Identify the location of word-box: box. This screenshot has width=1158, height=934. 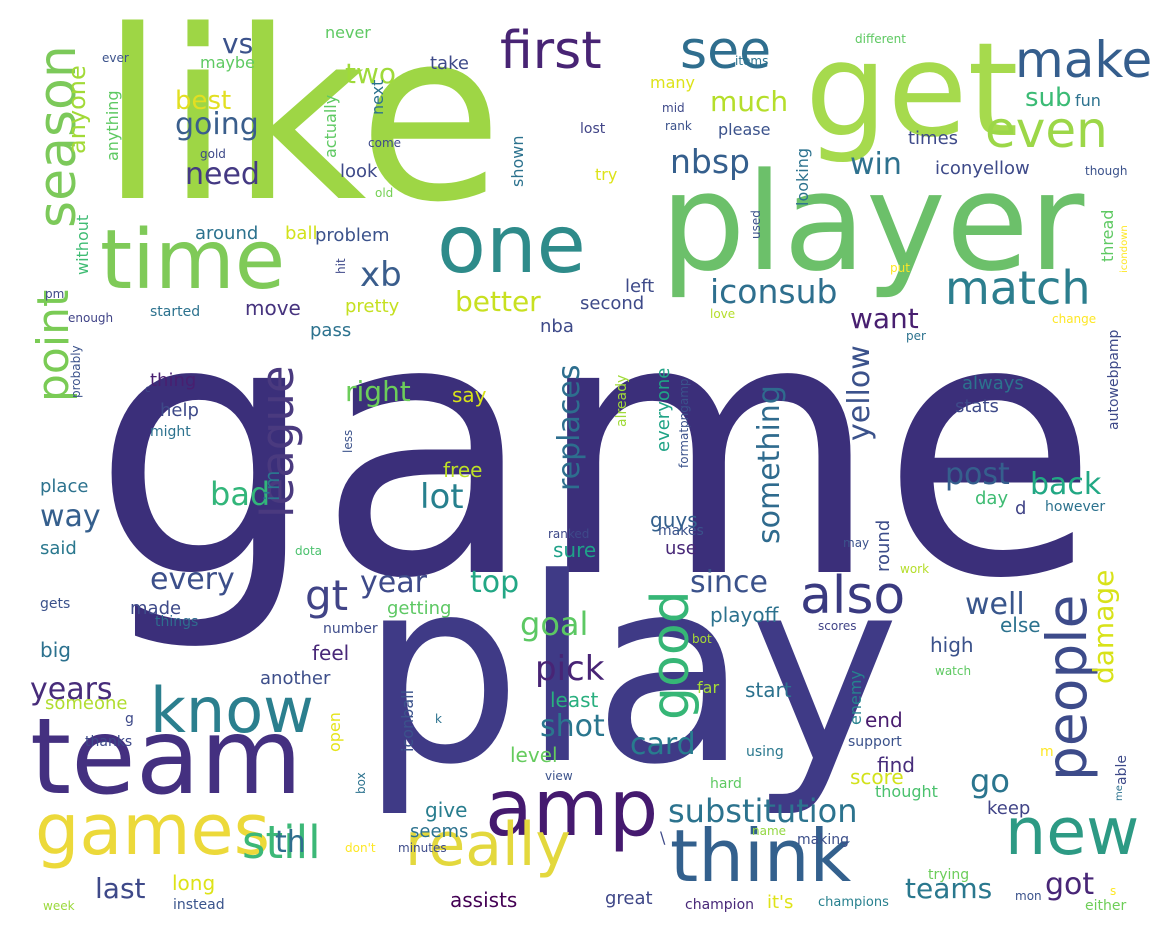
(361, 783).